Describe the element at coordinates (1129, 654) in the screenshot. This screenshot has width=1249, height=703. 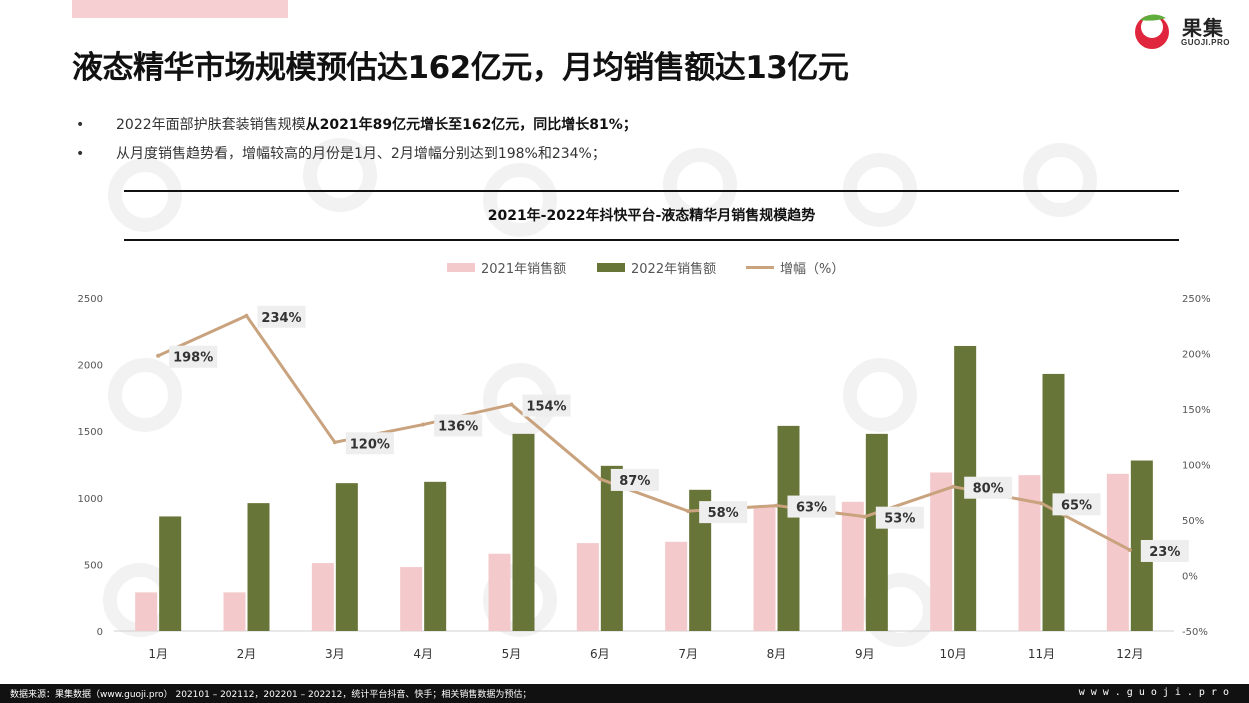
I see `x-tick-label: 12月` at that location.